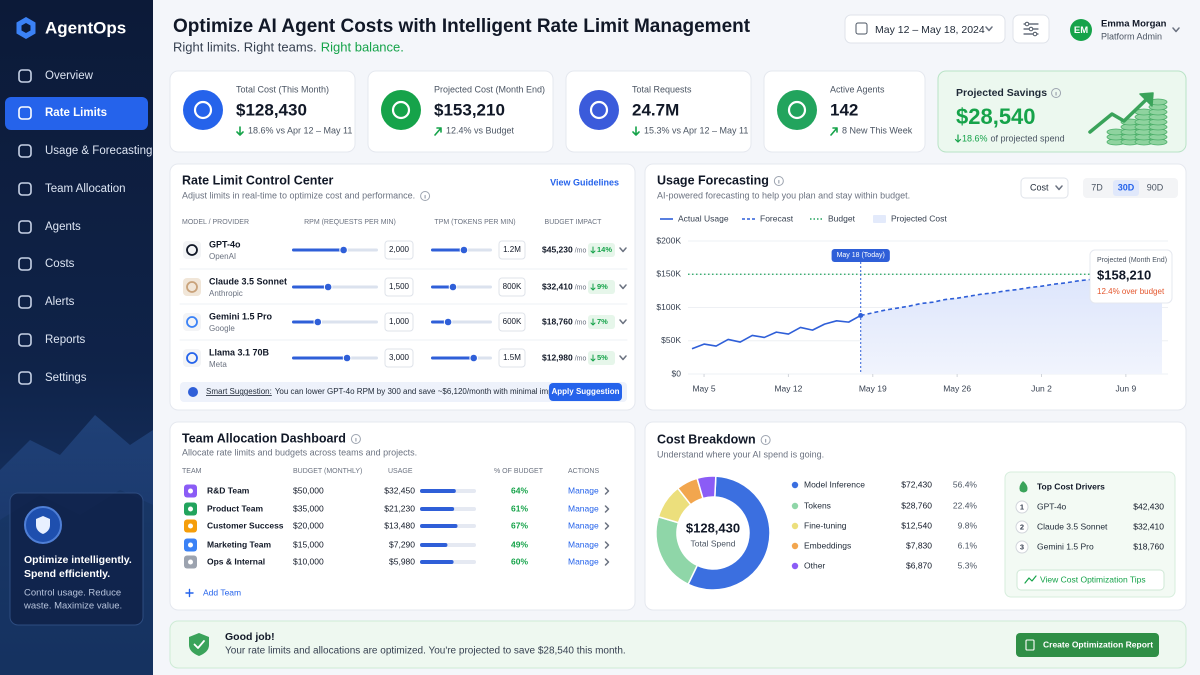 Image resolution: width=1200 pixels, height=675 pixels. Describe the element at coordinates (1039, 187) in the screenshot. I see `metric-label: Cost` at that location.